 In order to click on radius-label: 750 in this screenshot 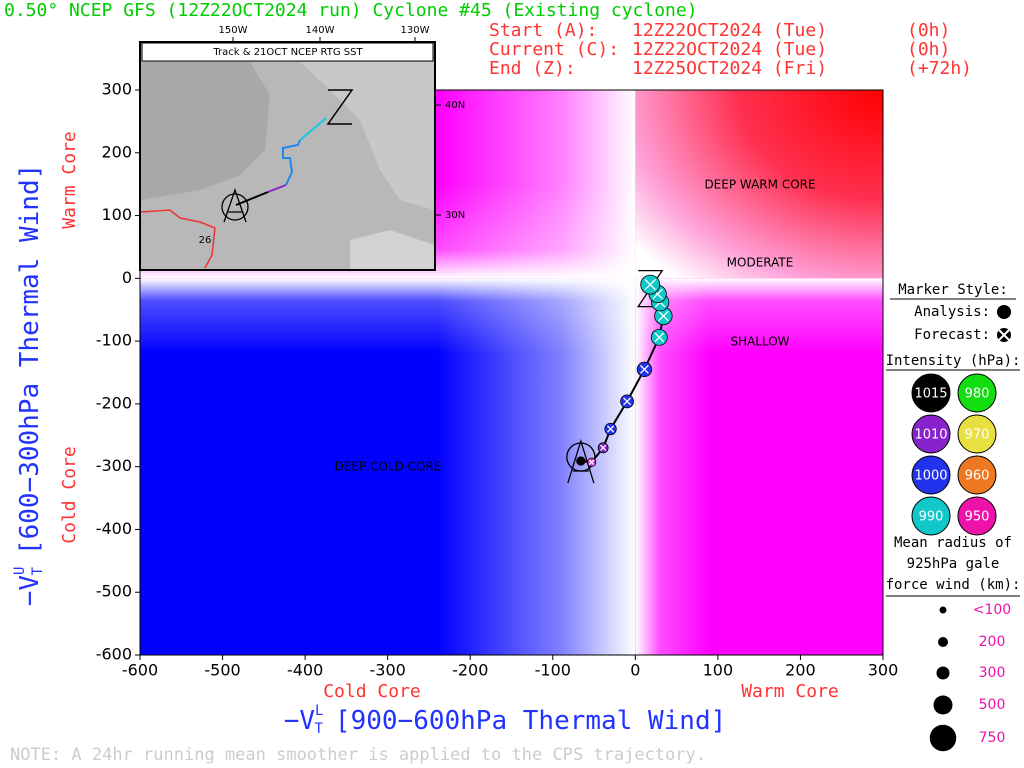, I will do `click(992, 738)`.